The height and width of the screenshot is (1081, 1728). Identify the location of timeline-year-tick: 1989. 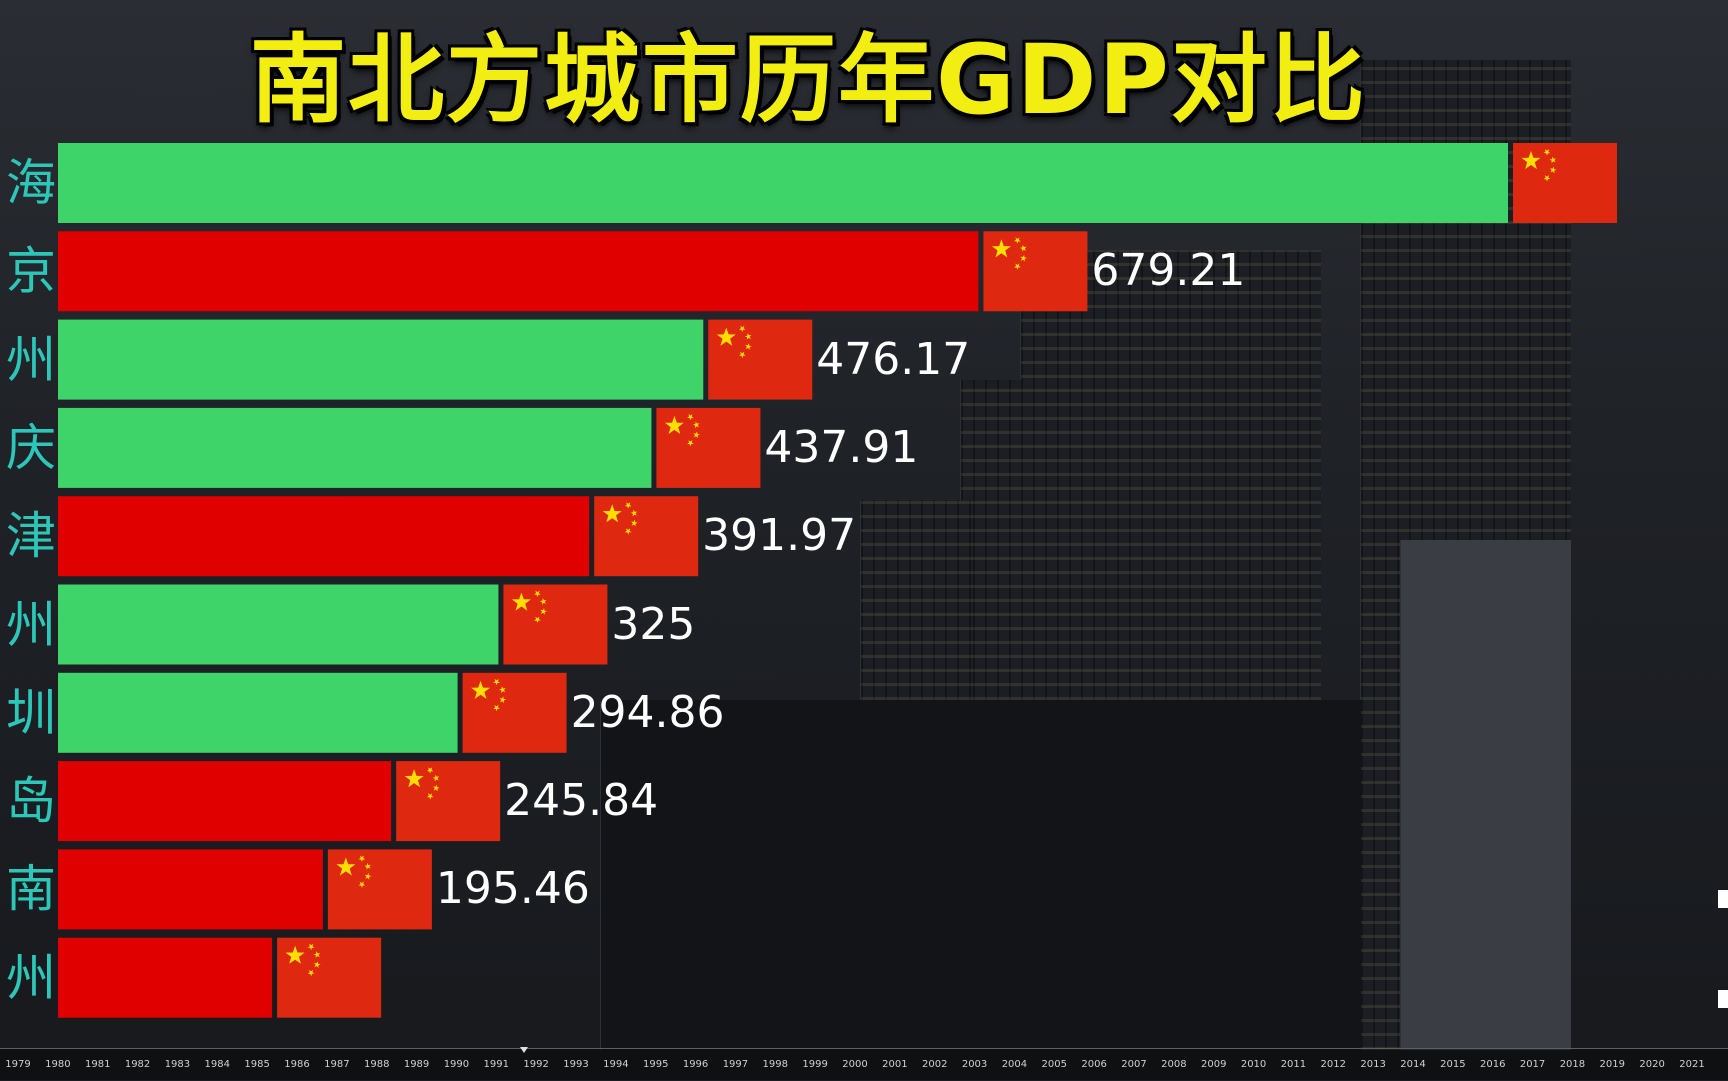
(416, 1064).